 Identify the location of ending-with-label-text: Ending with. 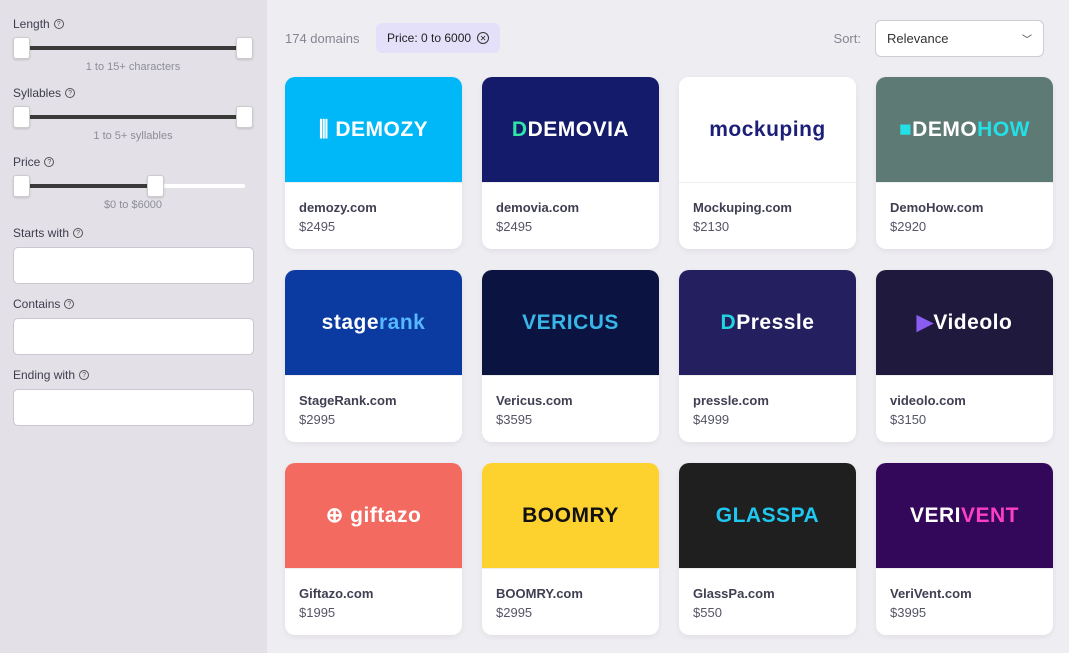
(44, 375).